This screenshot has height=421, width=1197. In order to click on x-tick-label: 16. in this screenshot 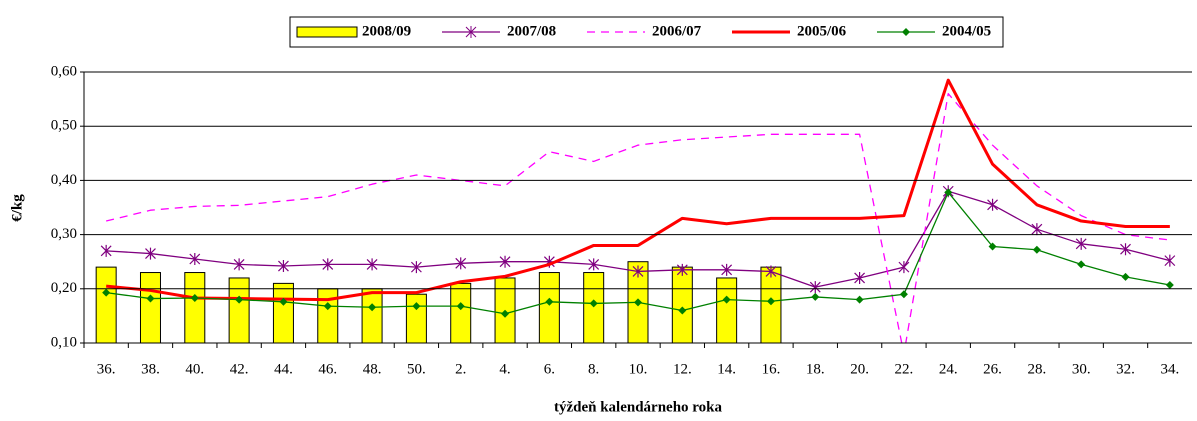, I will do `click(771, 369)`.